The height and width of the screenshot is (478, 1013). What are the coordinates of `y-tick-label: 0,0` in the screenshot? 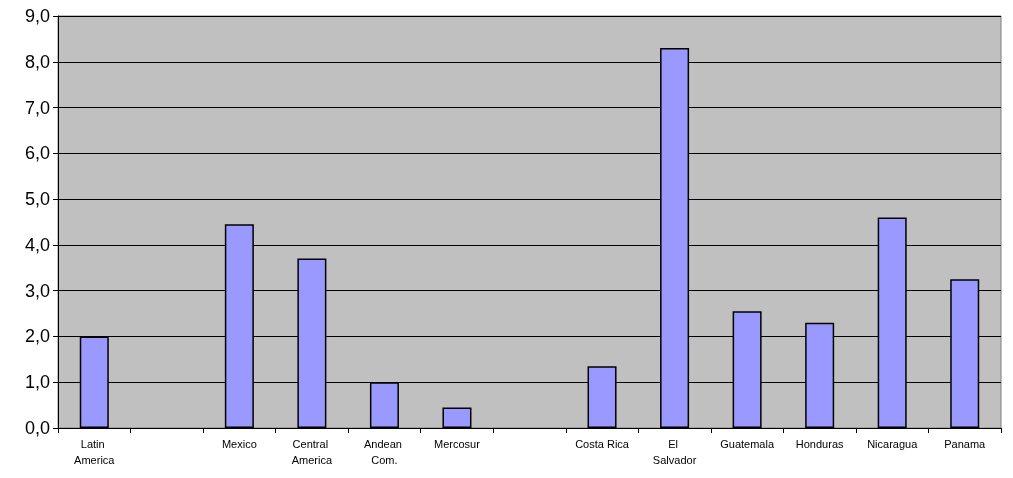 It's located at (37, 428).